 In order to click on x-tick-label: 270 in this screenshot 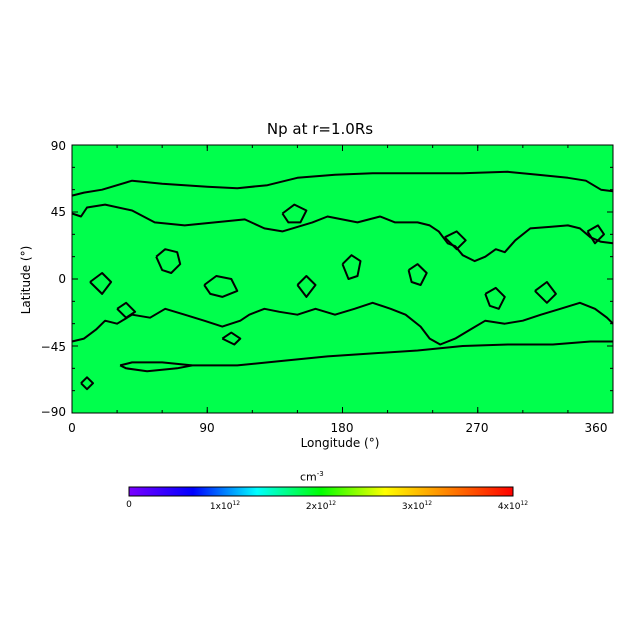, I will do `click(477, 428)`.